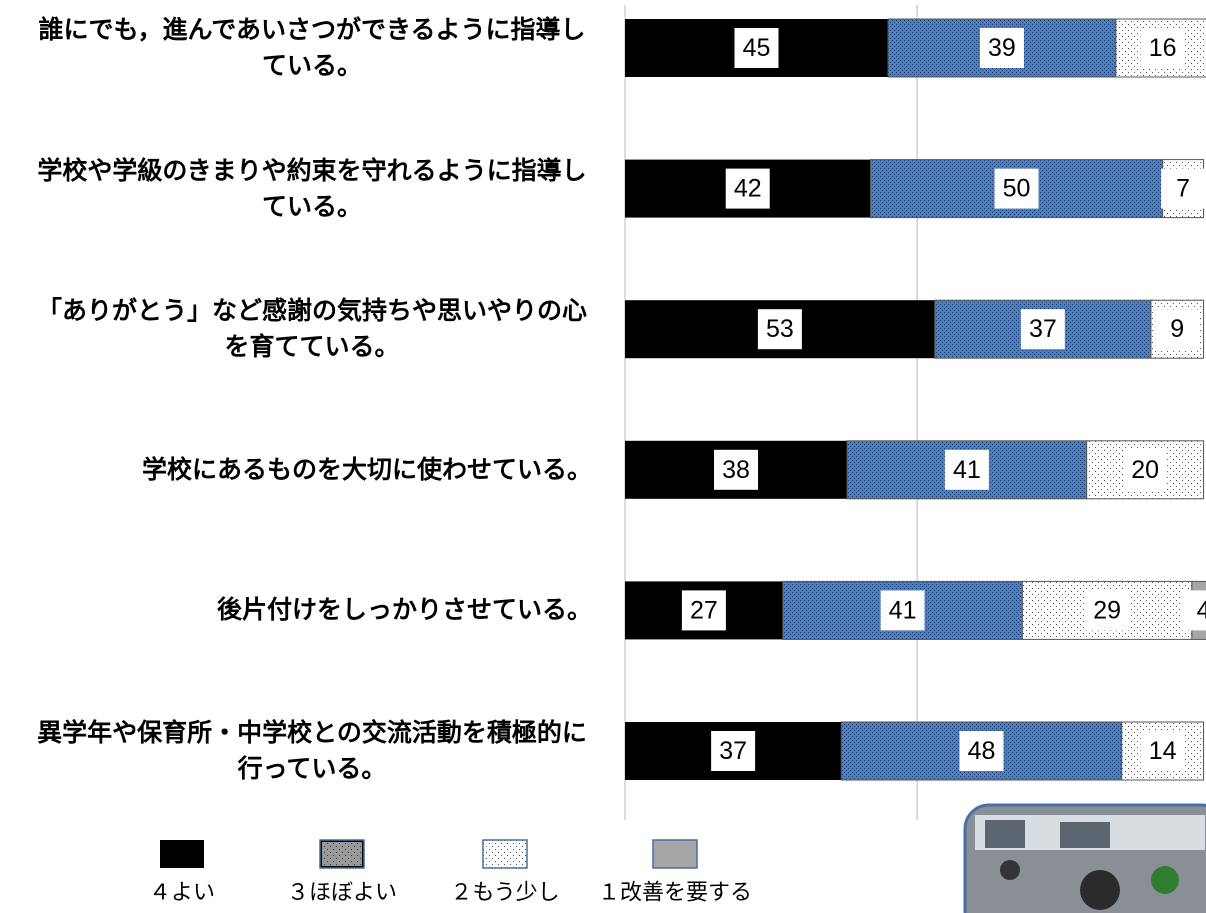 The width and height of the screenshot is (1206, 913). I want to click on value-label: 45, so click(757, 48).